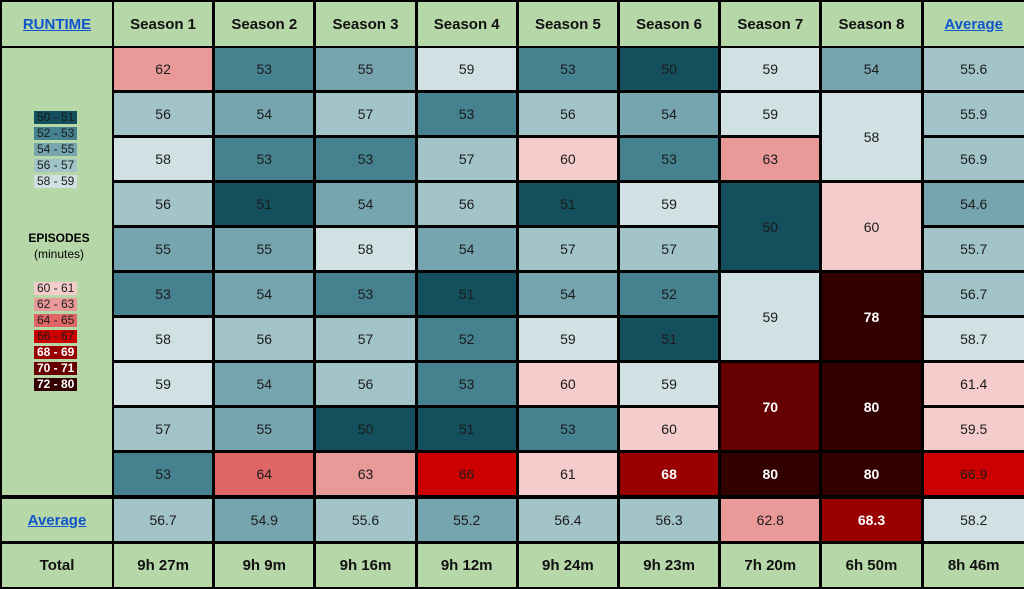 The image size is (1024, 589). I want to click on episode-cell: 66, so click(466, 474).